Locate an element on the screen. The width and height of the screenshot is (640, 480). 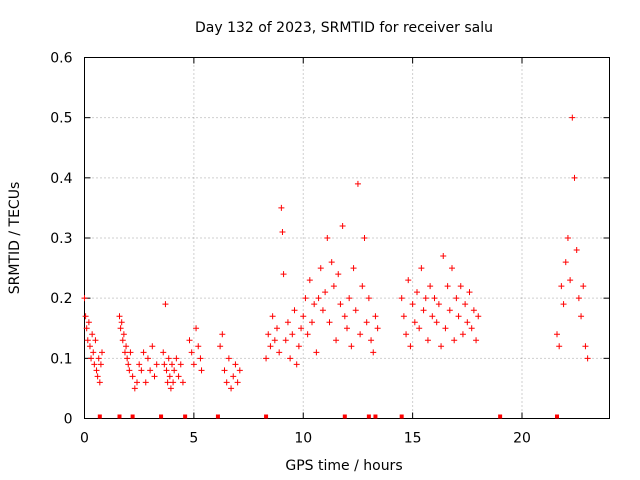
x-tick-labels: 0 5 10 15 20 is located at coordinates (305, 439).